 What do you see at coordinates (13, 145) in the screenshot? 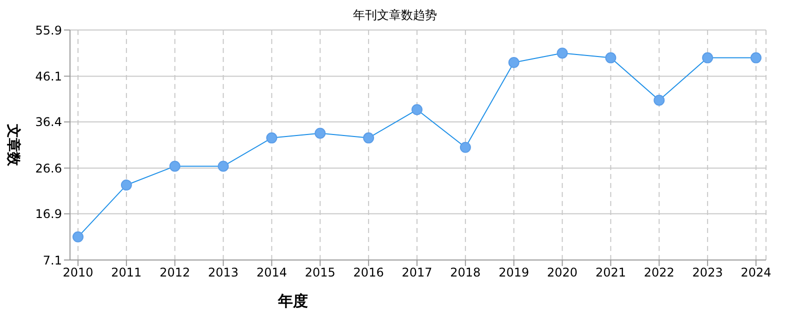
I see `y-axis-title: 文章数` at bounding box center [13, 145].